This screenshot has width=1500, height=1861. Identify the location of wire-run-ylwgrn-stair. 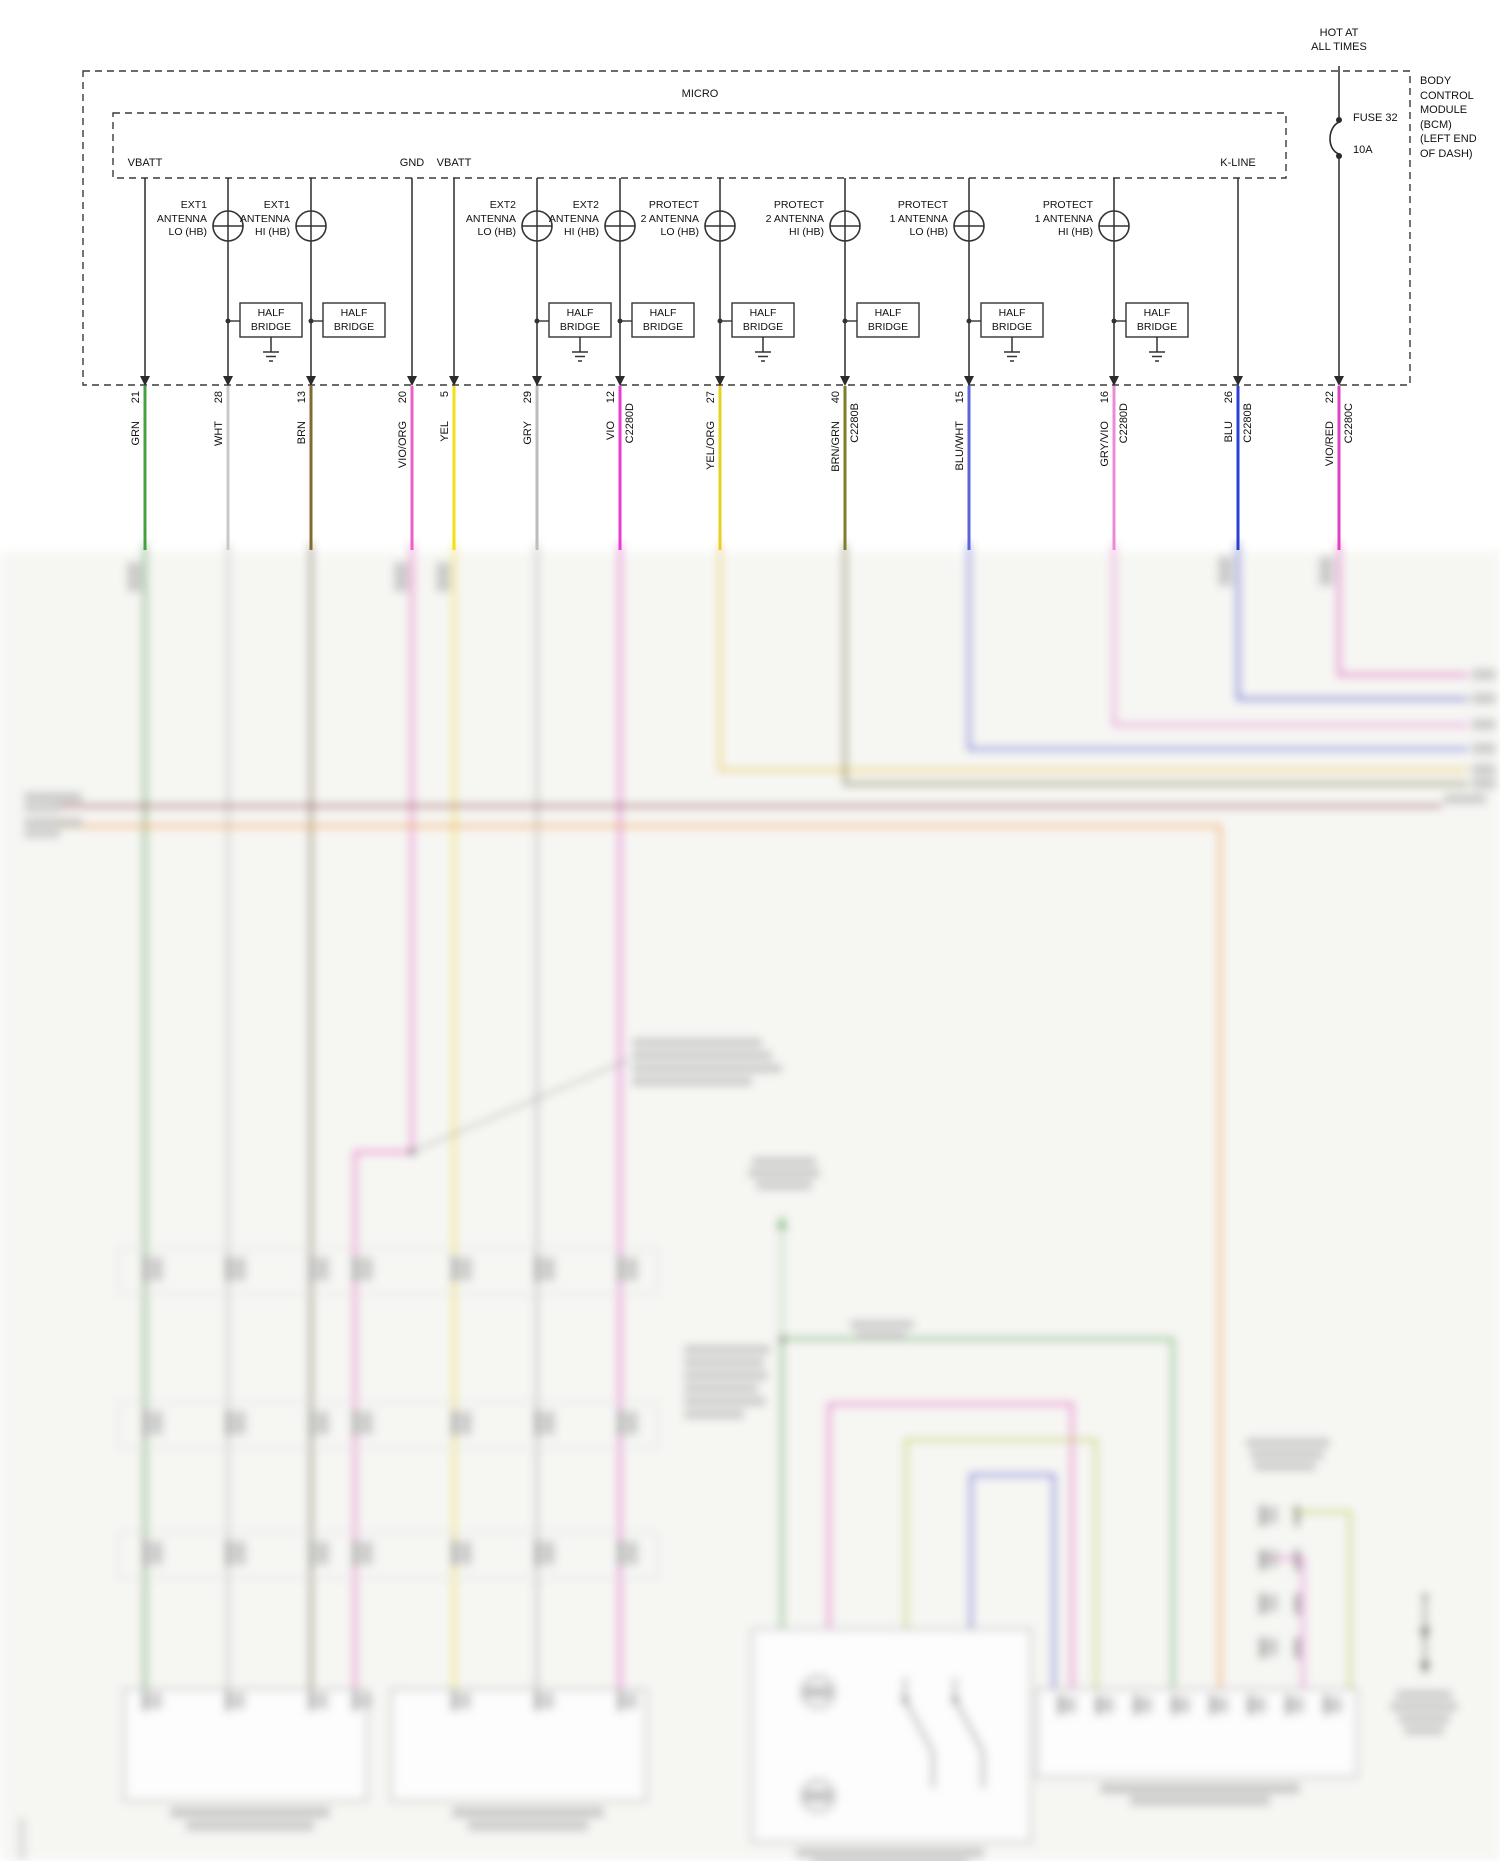
(1001, 1564).